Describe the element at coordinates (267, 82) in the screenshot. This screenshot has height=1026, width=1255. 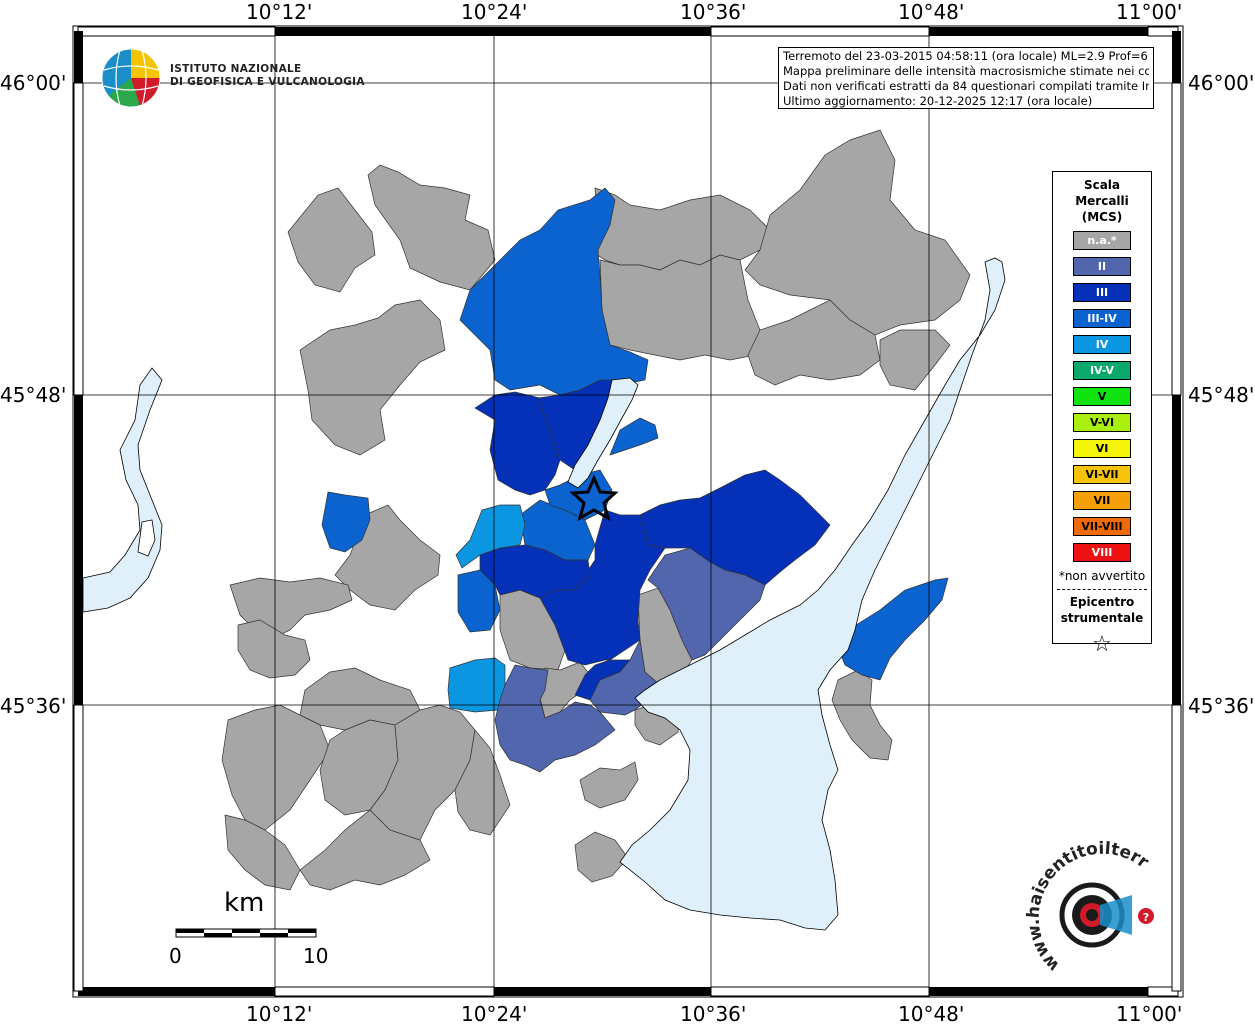
I see `ingv-line2: DI GEOFISICA E VULCANOLOGIA` at that location.